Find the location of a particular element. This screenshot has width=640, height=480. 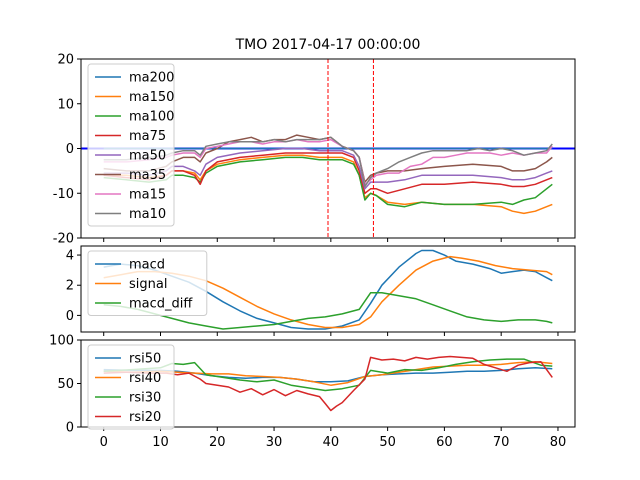

legend-label-macd_diff: macd_diff is located at coordinates (161, 304).